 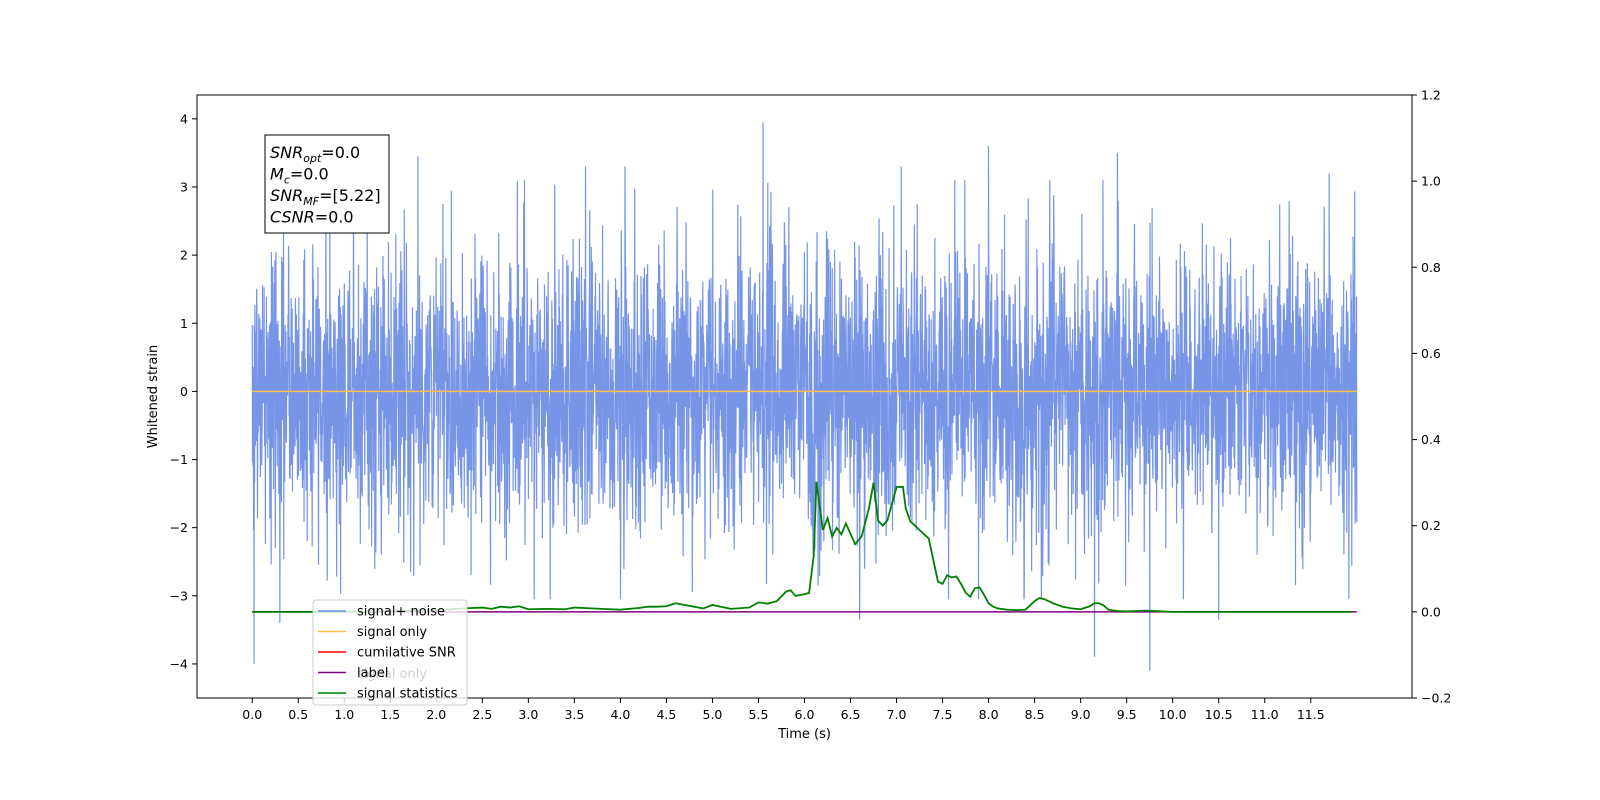 I want to click on y-tick-label-right: −0.2, so click(x=1436, y=698).